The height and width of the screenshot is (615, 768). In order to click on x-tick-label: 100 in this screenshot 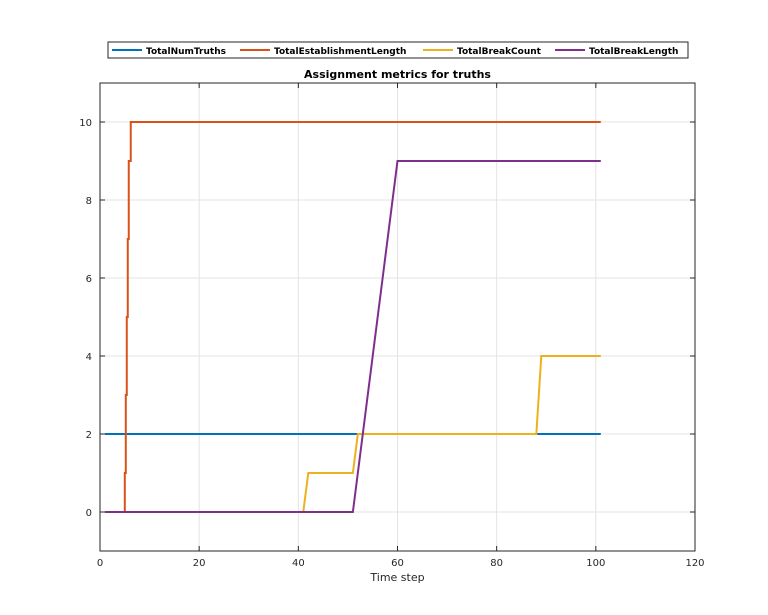, I will do `click(595, 563)`.